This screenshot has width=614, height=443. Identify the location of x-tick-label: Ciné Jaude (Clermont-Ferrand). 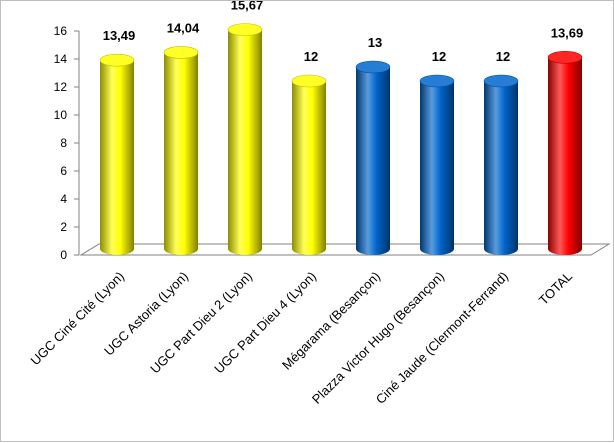
(442, 338).